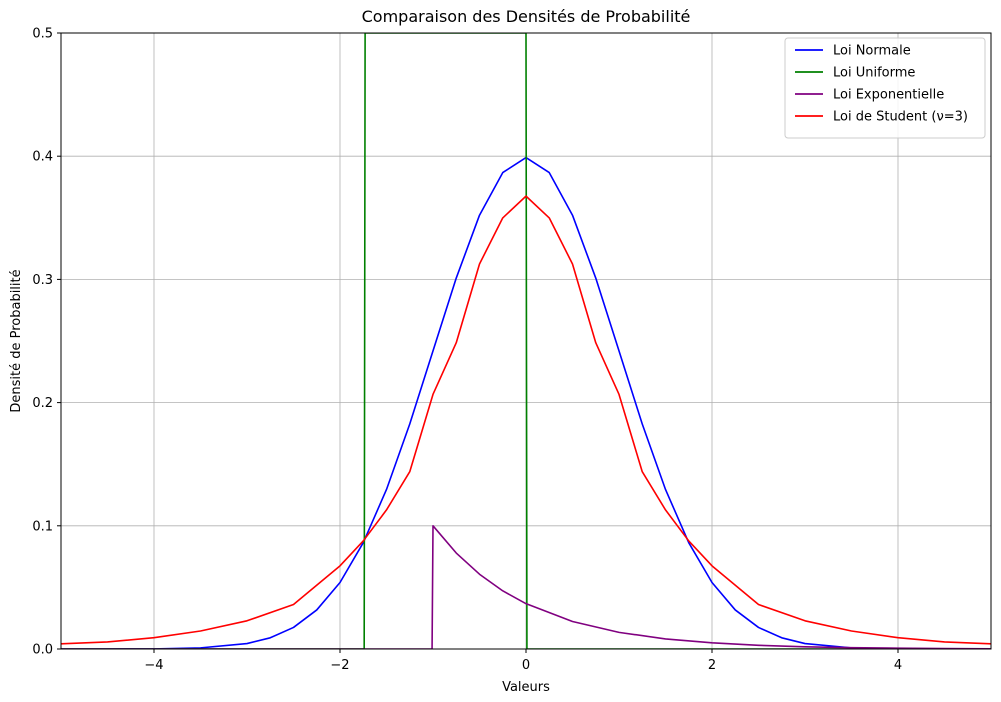 This screenshot has height=702, width=1001. I want to click on legend-label: Loi Exponentielle, so click(888, 95).